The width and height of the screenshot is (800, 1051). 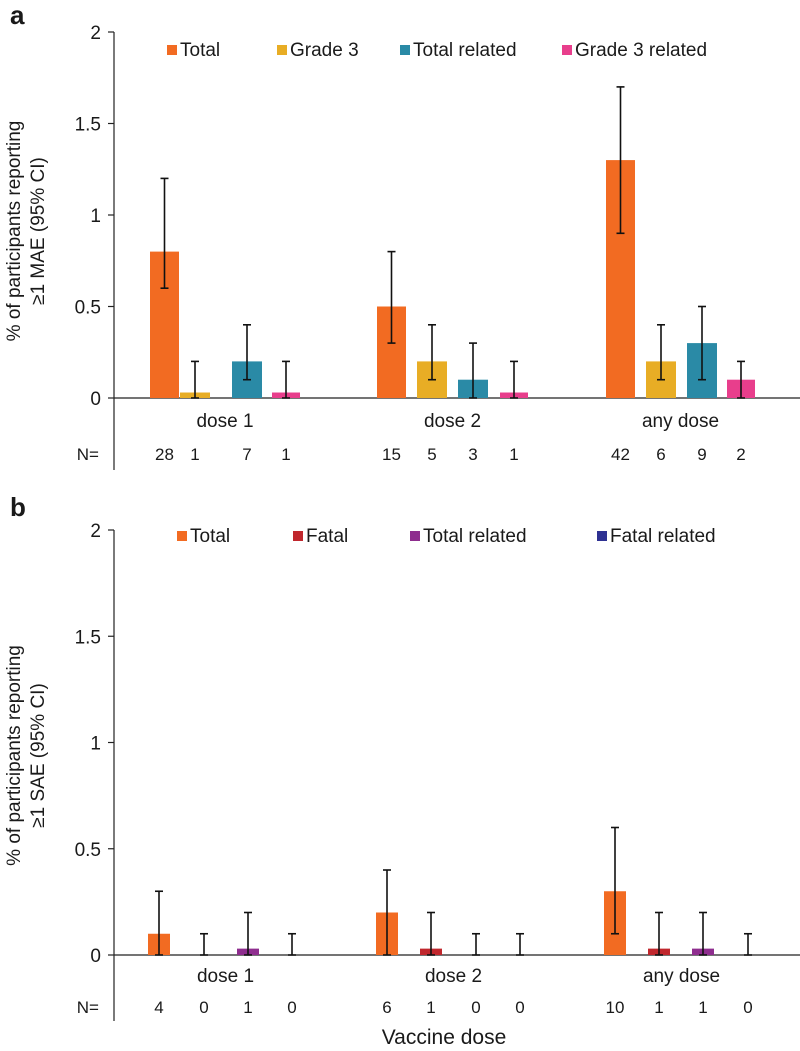 What do you see at coordinates (38, 755) in the screenshot?
I see `y-axis-title-line2: ≥1 SAE (95% CI)` at bounding box center [38, 755].